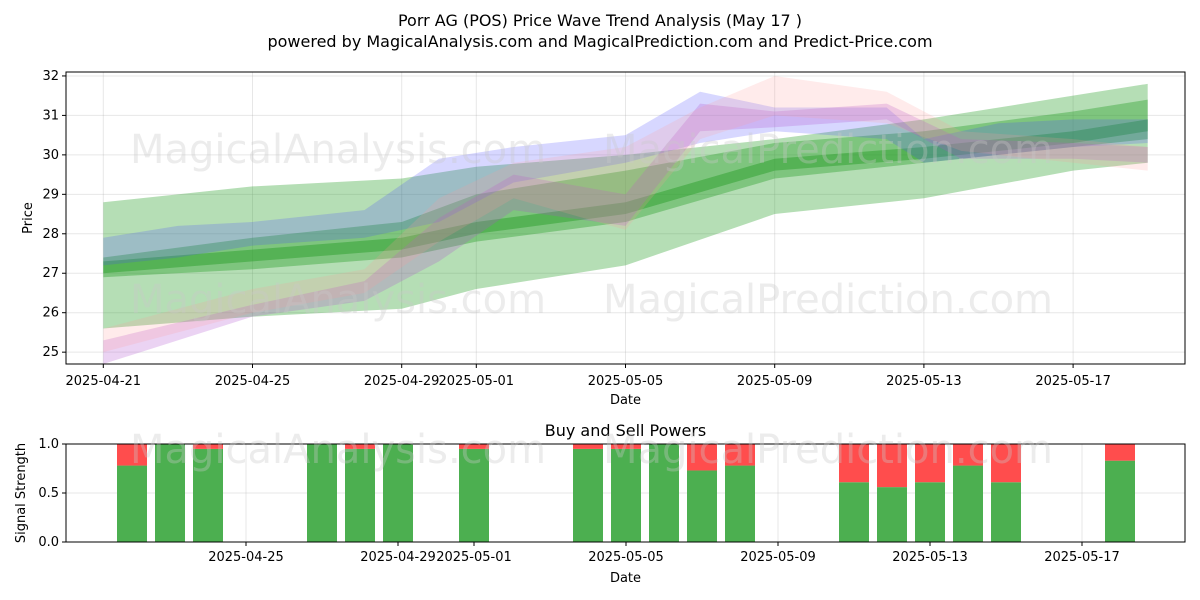 Image resolution: width=1200 pixels, height=600 pixels. Describe the element at coordinates (104, 381) in the screenshot. I see `x-tick-label: 2025-04-21` at that location.